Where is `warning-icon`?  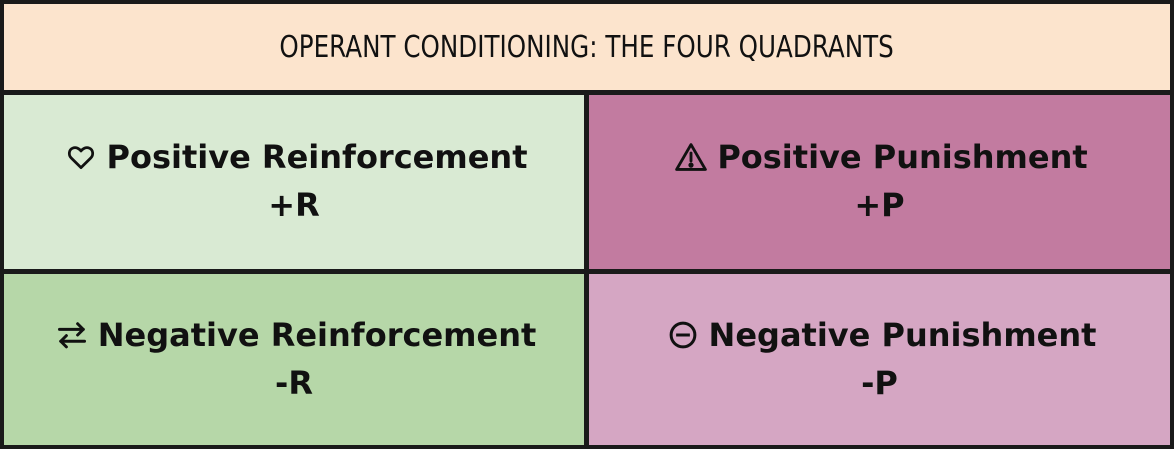
warning-icon is located at coordinates (691, 157).